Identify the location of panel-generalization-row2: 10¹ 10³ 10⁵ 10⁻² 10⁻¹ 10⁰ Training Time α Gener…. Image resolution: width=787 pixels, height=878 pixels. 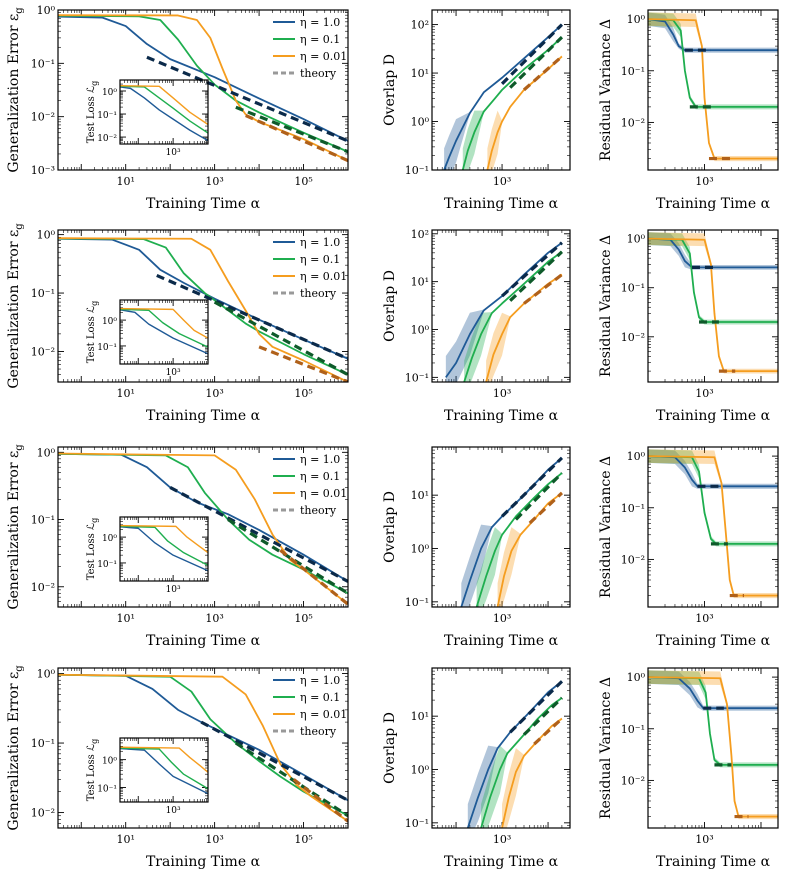
(177, 323).